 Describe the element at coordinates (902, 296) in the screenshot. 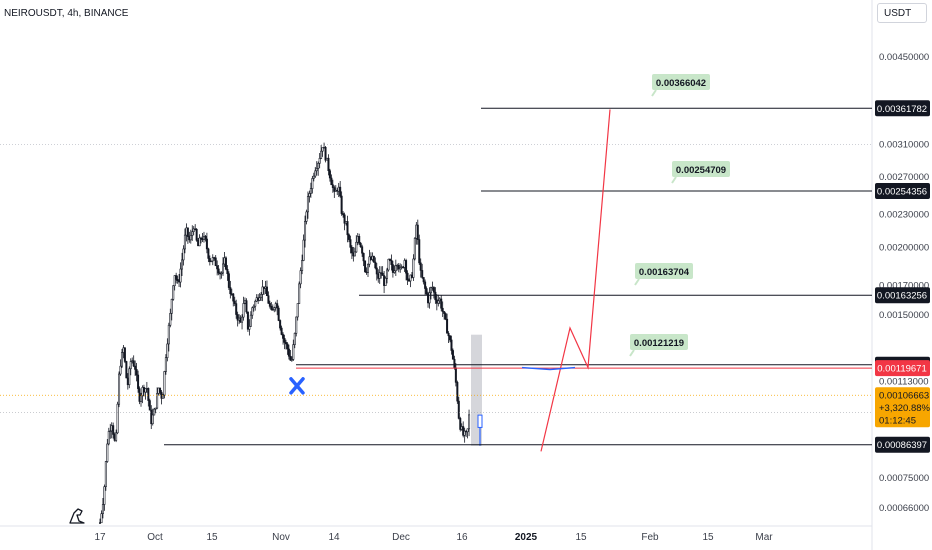

I see `price-badge-text: 0.00163256` at that location.